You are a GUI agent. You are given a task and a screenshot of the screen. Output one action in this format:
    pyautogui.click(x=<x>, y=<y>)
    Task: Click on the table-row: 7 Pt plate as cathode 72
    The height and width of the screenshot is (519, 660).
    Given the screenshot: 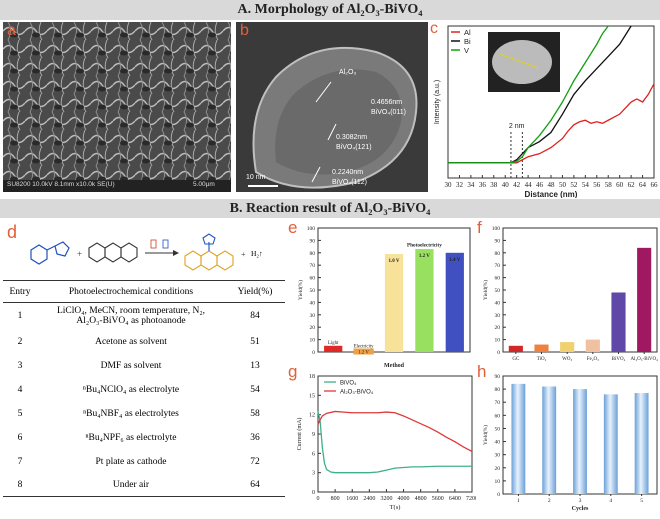 What is the action you would take?
    pyautogui.click(x=144, y=462)
    